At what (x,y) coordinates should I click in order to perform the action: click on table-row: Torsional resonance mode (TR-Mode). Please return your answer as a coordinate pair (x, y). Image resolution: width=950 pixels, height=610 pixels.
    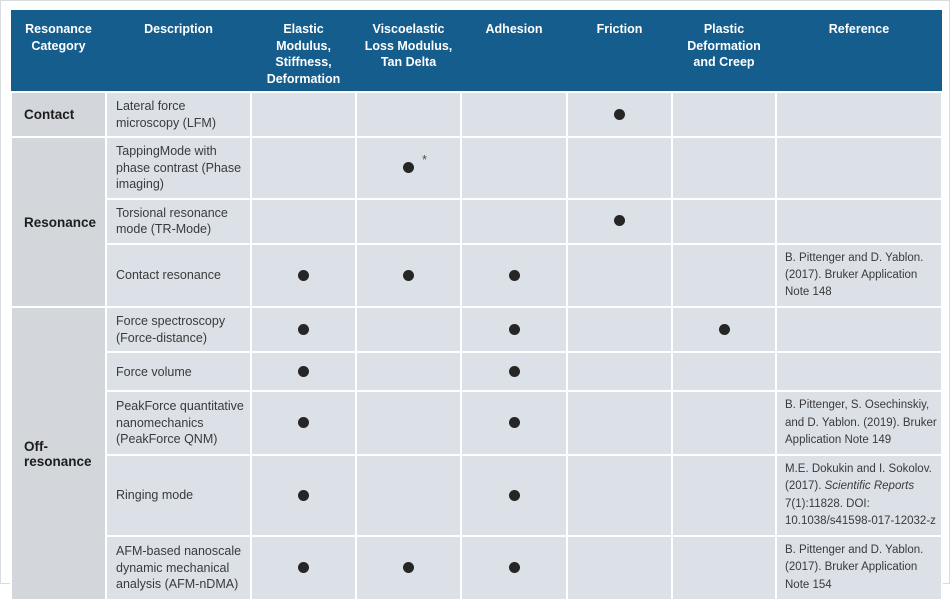
    Looking at the image, I should click on (477, 221).